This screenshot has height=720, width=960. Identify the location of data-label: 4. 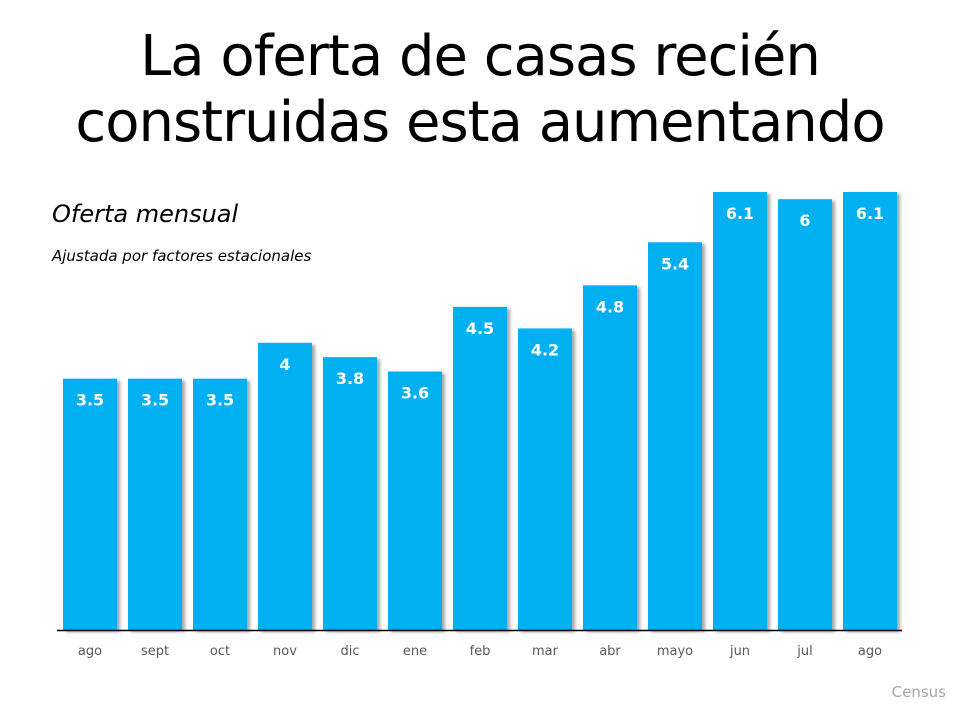
(284, 364).